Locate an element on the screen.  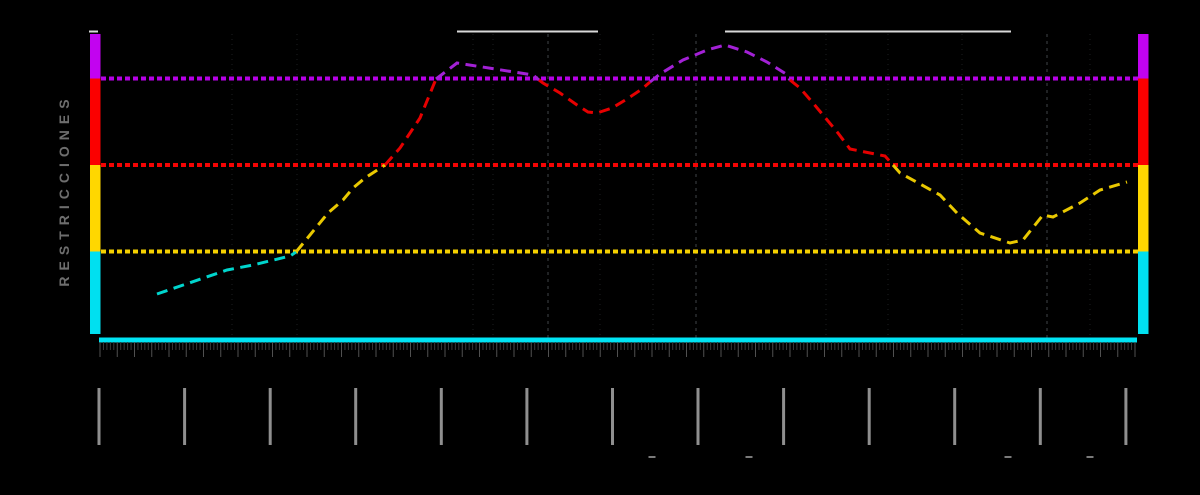
data-line-segment-cyan is located at coordinates (226, 273).